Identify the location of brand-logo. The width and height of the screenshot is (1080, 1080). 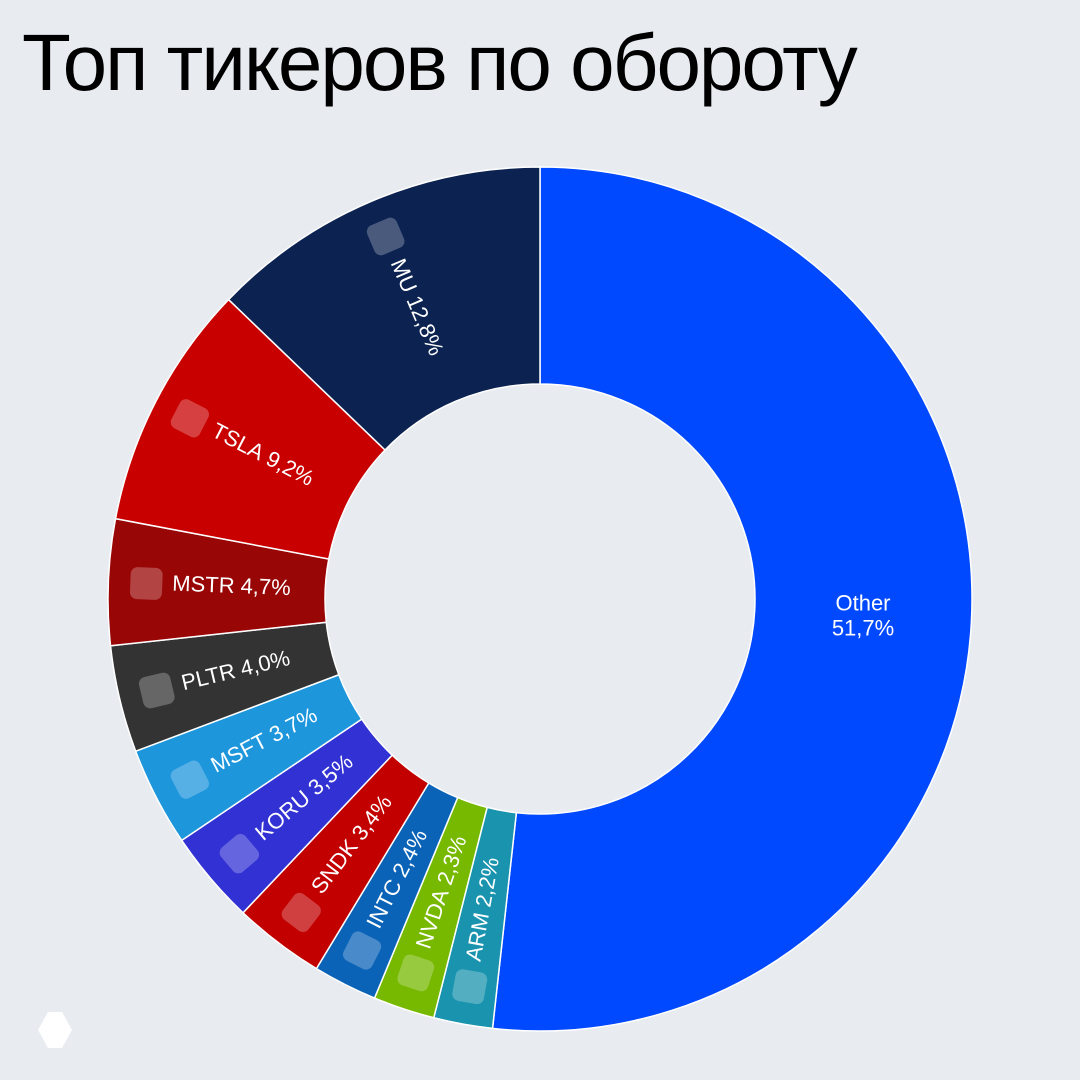
(55, 1030).